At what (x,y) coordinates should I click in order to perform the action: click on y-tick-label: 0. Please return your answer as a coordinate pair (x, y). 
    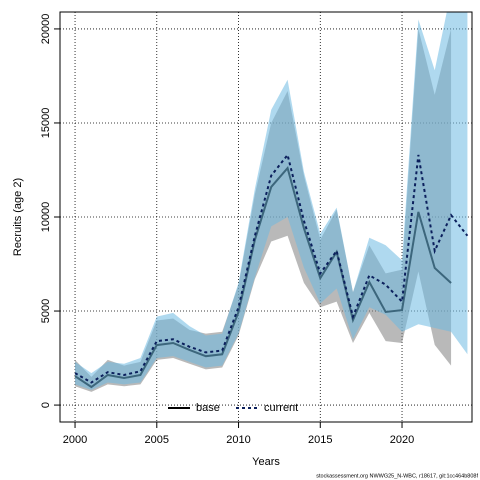
    Looking at the image, I should click on (46, 405).